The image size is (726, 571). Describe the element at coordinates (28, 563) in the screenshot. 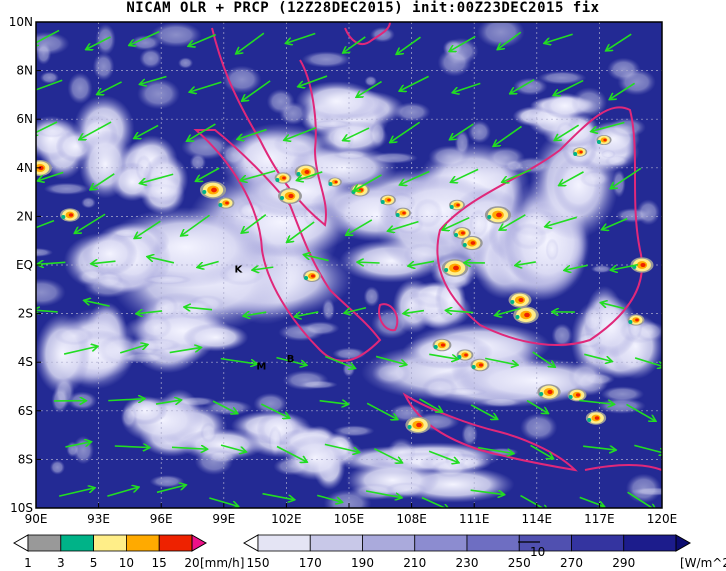

I see `precip-level-label: 1` at that location.